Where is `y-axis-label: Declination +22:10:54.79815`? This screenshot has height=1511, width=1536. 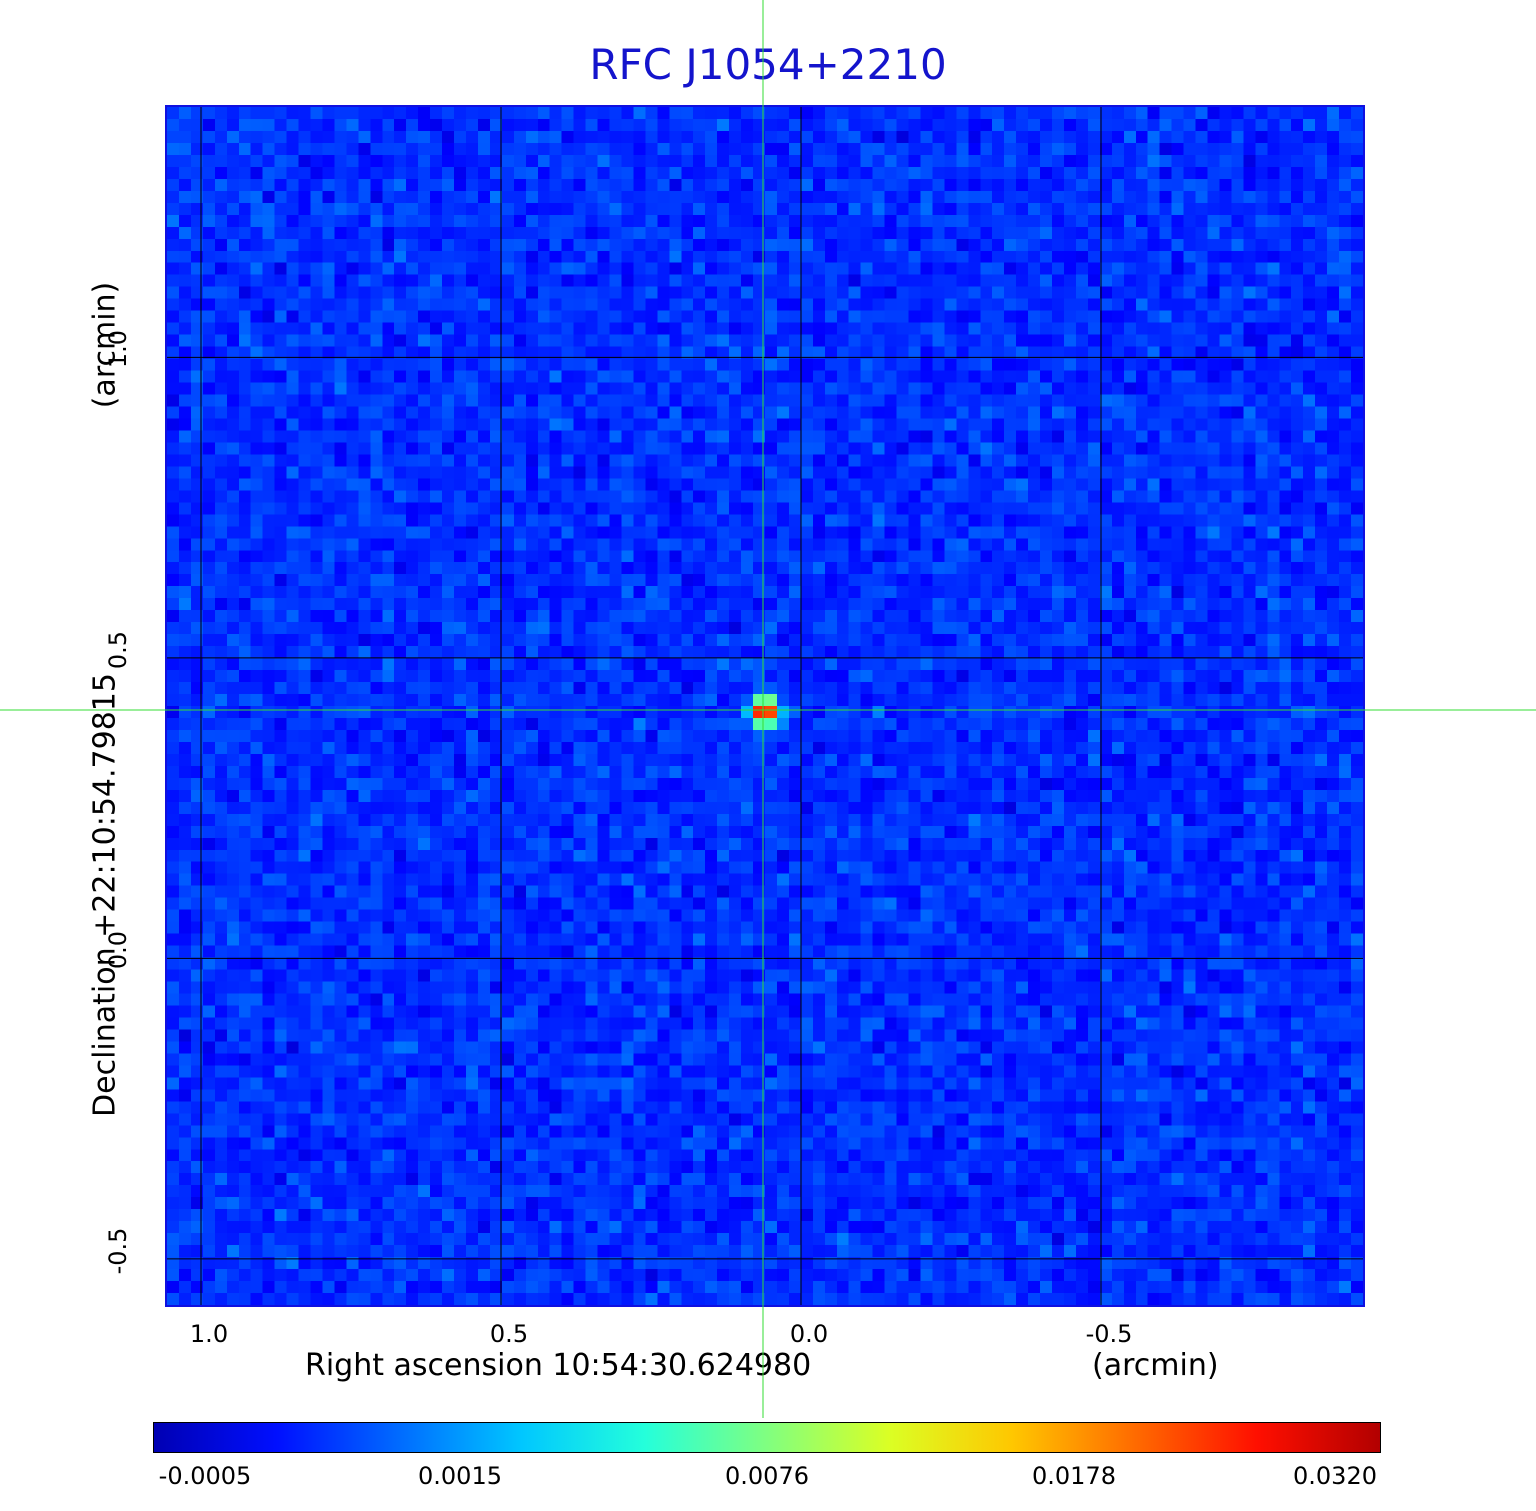
y-axis-label: Declination +22:10:54.79815 is located at coordinates (105, 895).